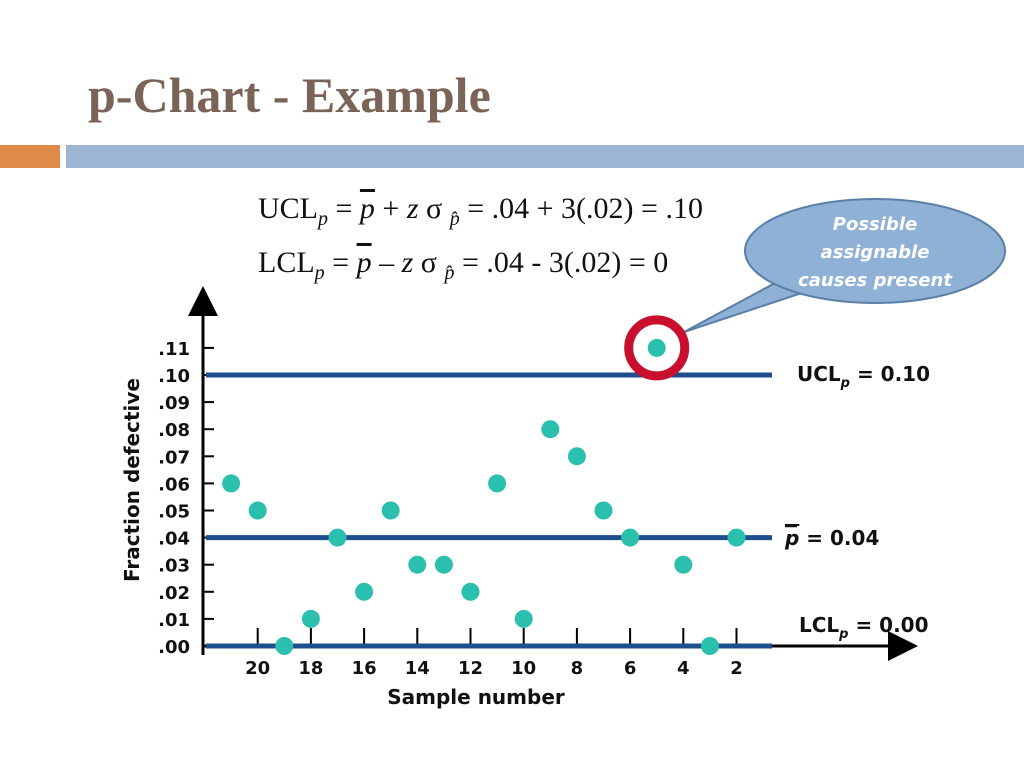 The image size is (1024, 768). What do you see at coordinates (174, 647) in the screenshot?
I see `y-tick-label: .00` at bounding box center [174, 647].